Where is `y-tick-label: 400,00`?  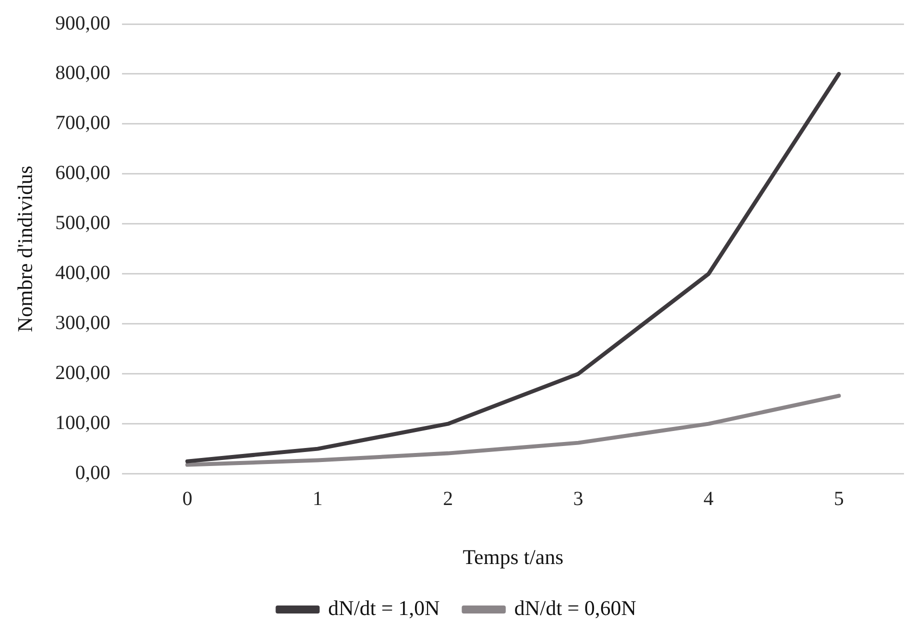 y-tick-label: 400,00 is located at coordinates (82, 273).